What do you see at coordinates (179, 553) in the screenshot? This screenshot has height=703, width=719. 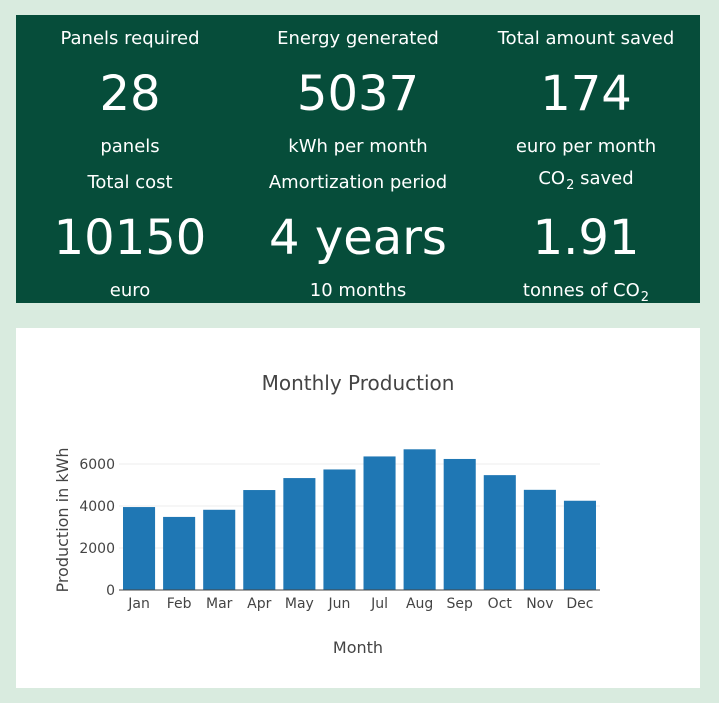 I see `bar-feb` at bounding box center [179, 553].